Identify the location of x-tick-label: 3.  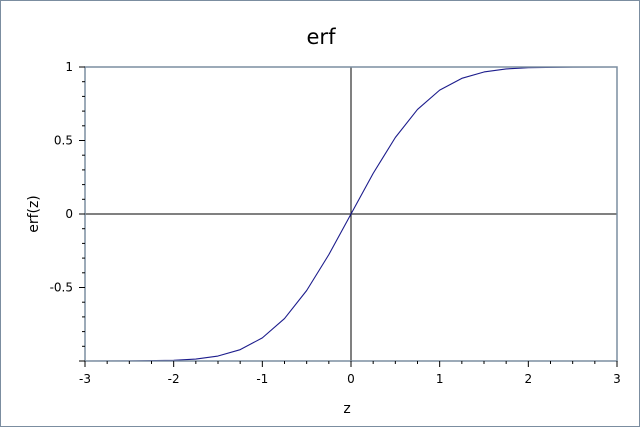
(617, 379).